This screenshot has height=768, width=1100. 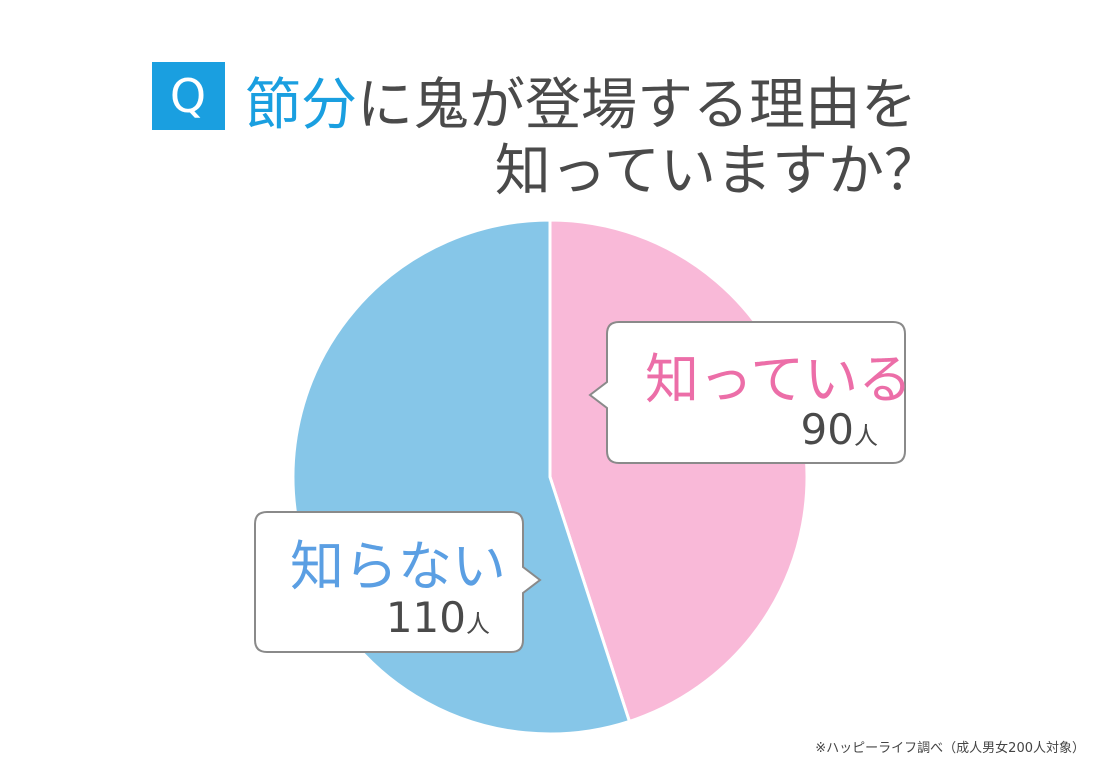 What do you see at coordinates (637, 105) in the screenshot?
I see `title-rest: に鬼が登場する理由を` at bounding box center [637, 105].